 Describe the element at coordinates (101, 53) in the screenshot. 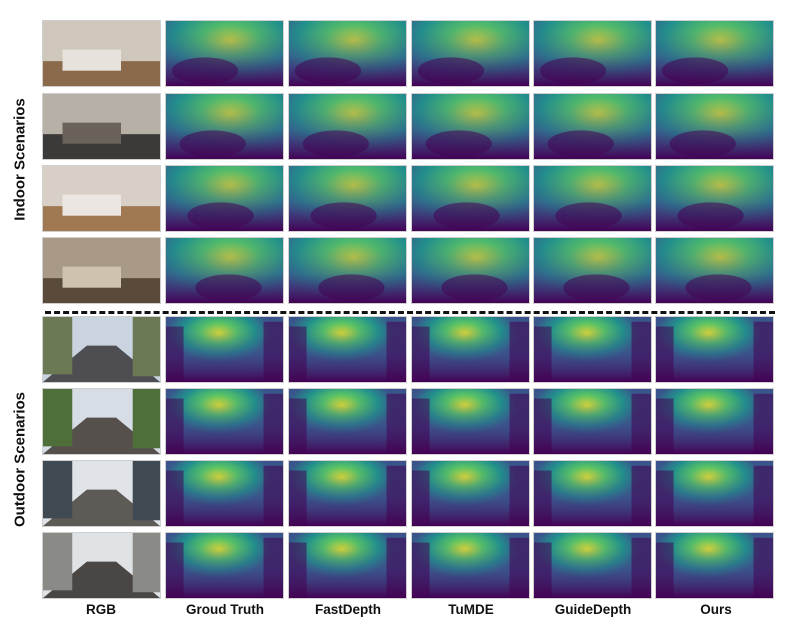

I see `rgb-image-bedroom` at that location.